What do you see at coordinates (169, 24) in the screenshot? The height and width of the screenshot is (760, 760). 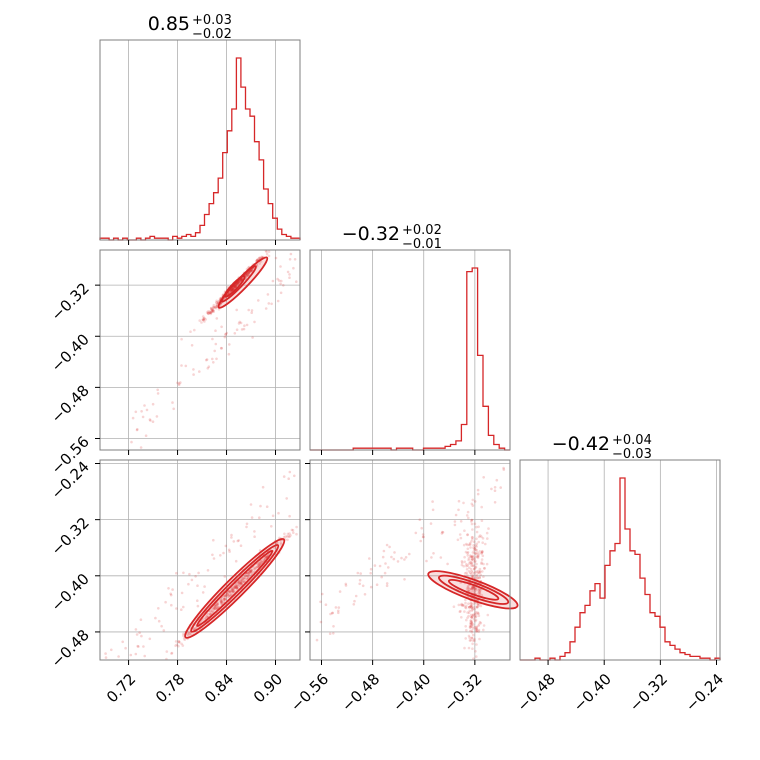 I see `title-value: 0.85` at bounding box center [169, 24].